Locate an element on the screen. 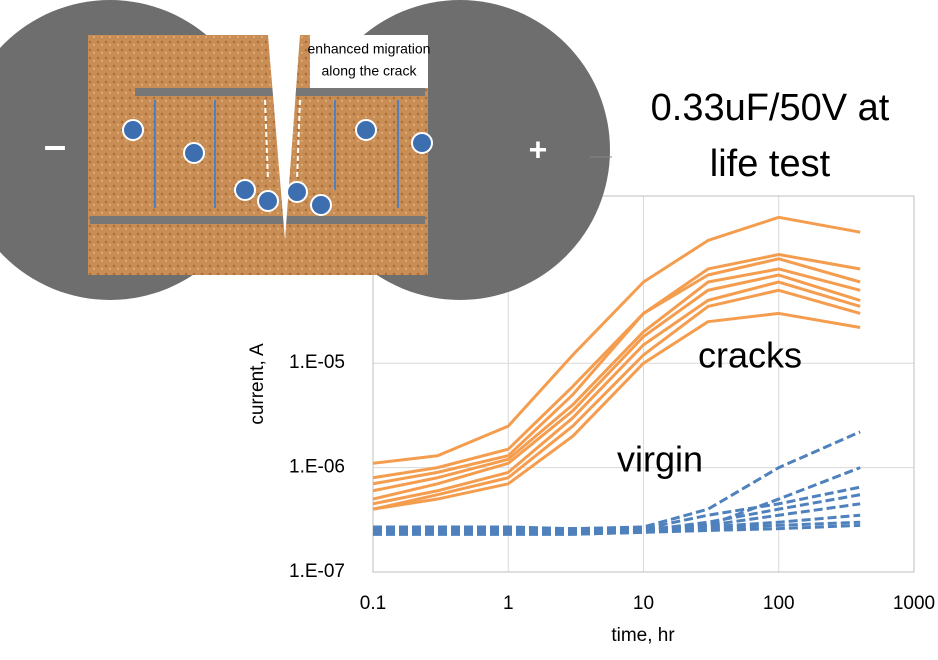  annotation: virgin is located at coordinates (660, 459).